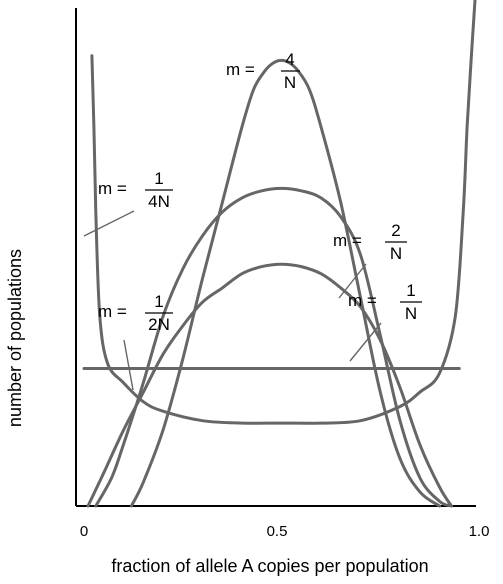  I want to click on x-tick-label: 0, so click(84, 531).